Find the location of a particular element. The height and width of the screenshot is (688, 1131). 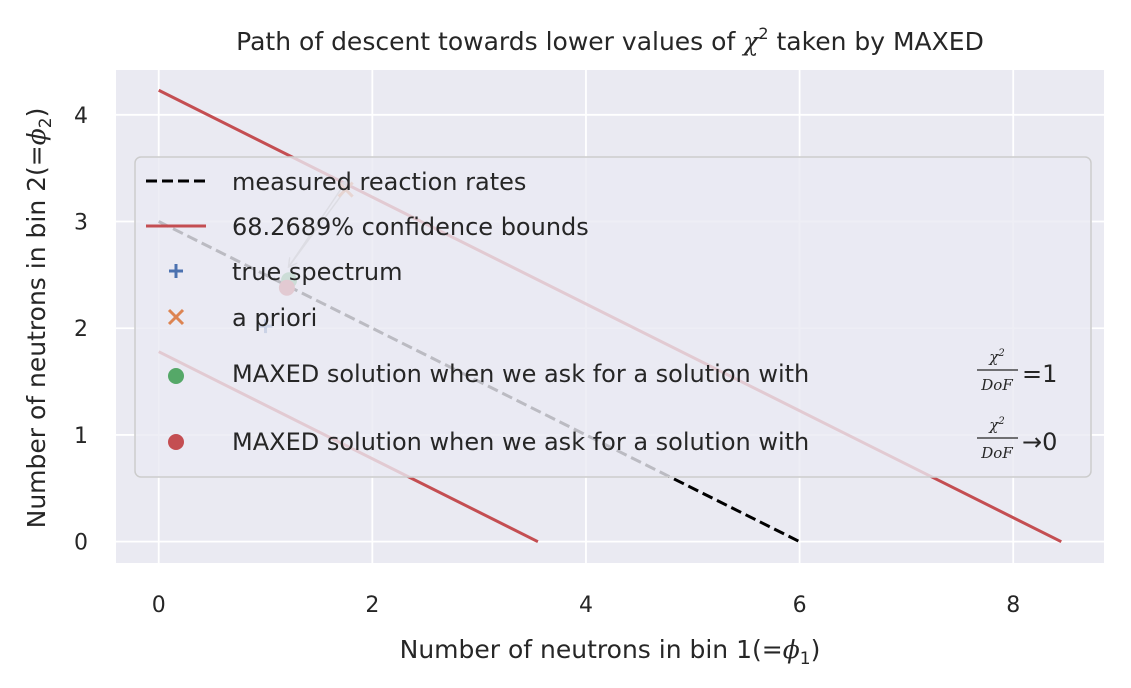

legend-label-measured: measured reaction rates is located at coordinates (379, 182).